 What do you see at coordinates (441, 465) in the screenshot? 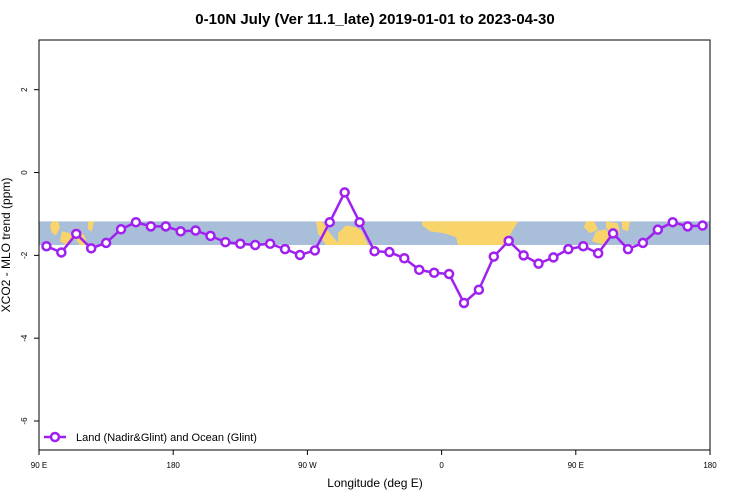
I see `x-tick-label: 0` at bounding box center [441, 465].